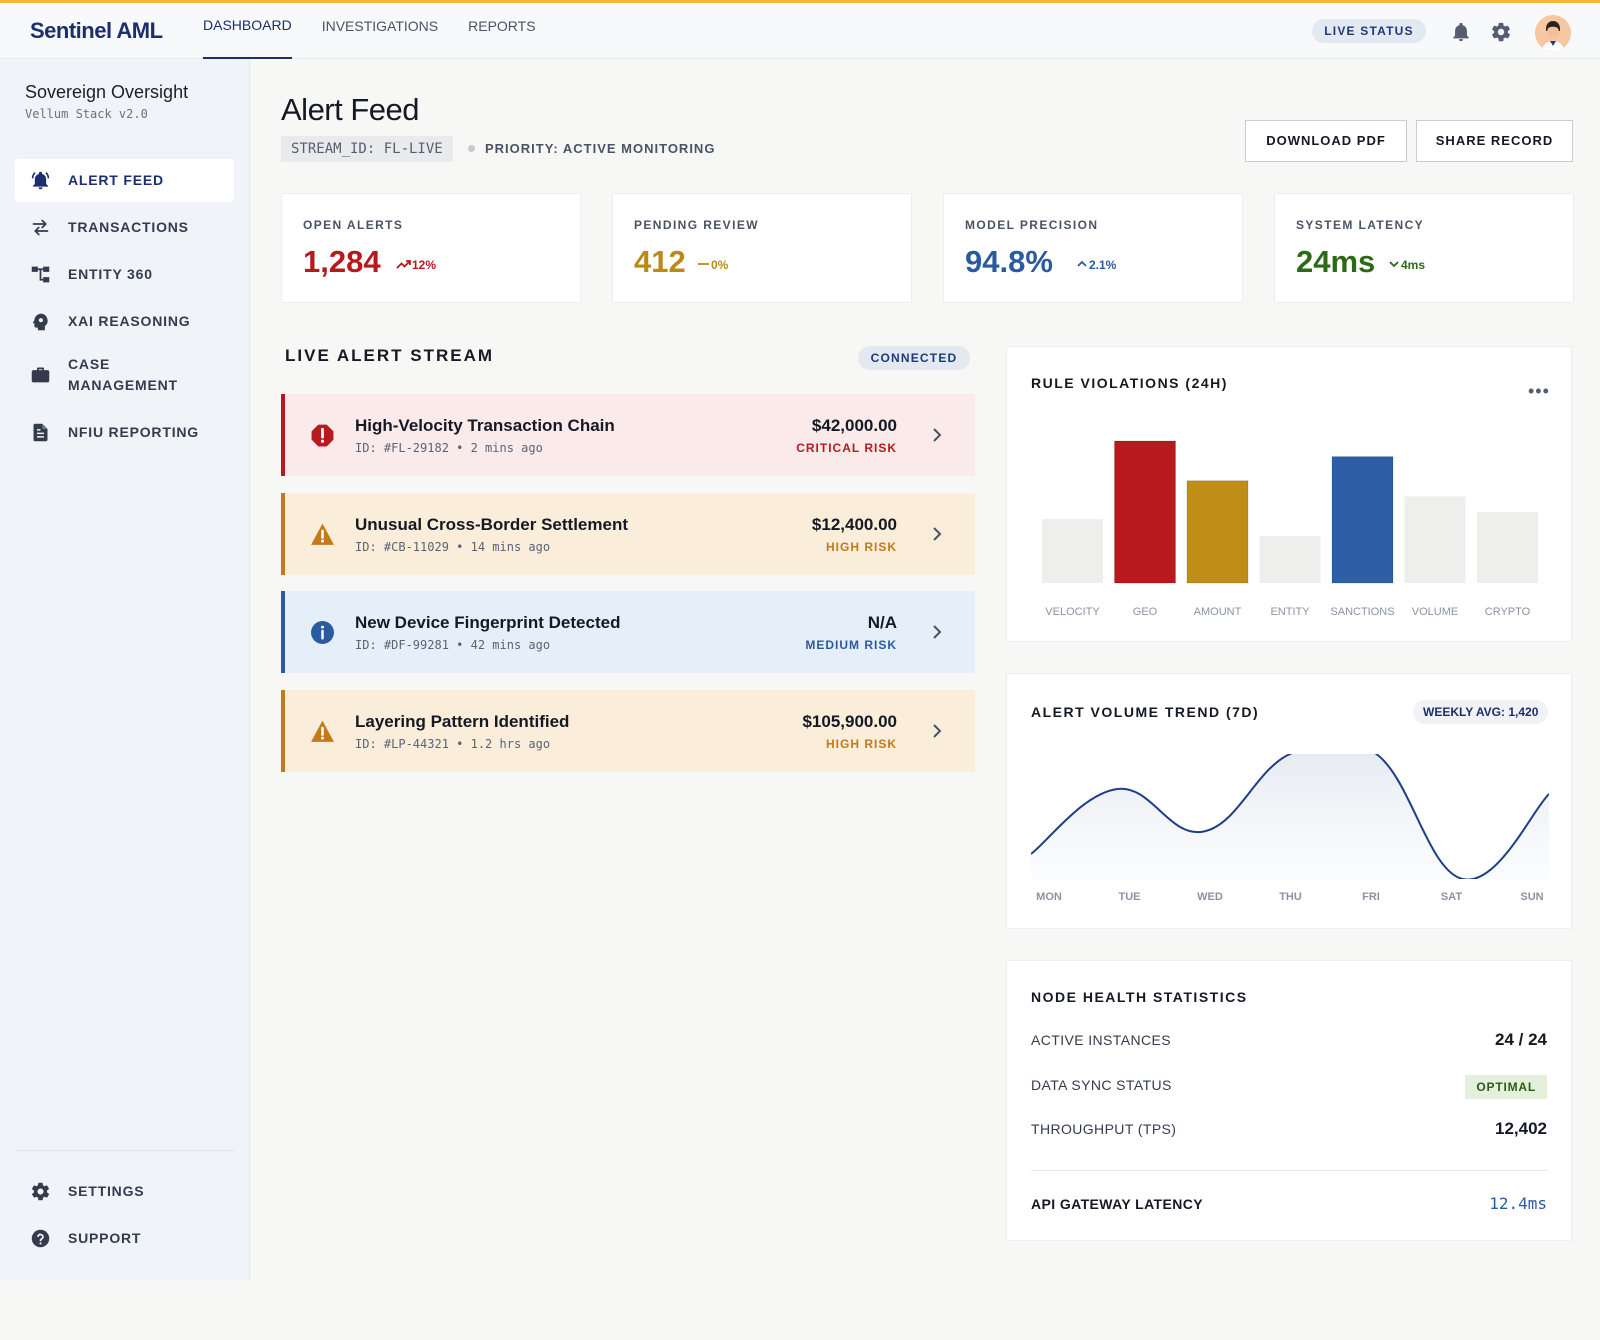 This screenshot has width=1600, height=1340. I want to click on sidebar-item-xai-reasoning: XAI REASONING, so click(124, 321).